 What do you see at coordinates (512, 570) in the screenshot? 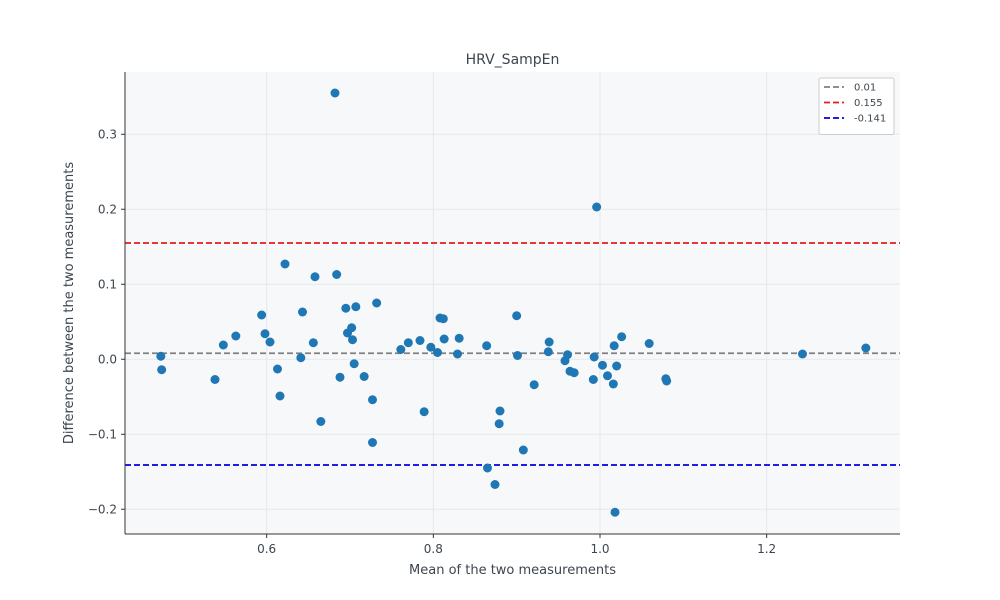
I see `x-axis-label: Mean of the two measurements` at bounding box center [512, 570].